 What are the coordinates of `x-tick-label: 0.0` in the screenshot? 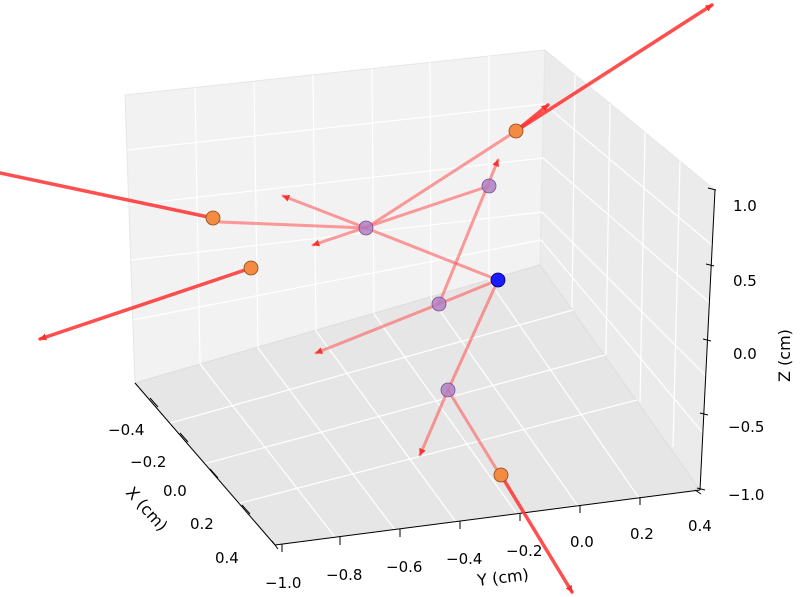 It's located at (175, 491).